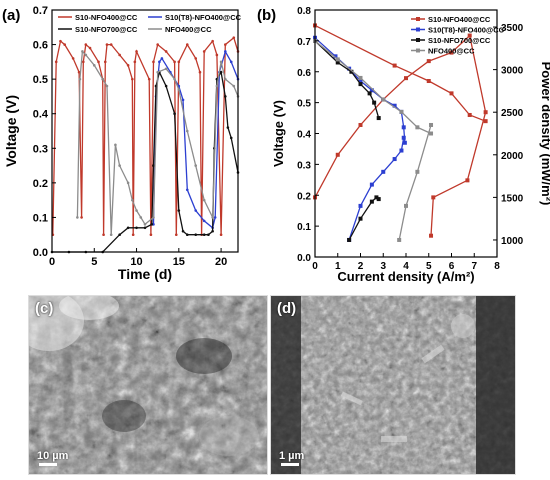 The height and width of the screenshot is (480, 550). Describe the element at coordinates (52, 262) in the screenshot. I see `x-tick-label-a: 0` at that location.